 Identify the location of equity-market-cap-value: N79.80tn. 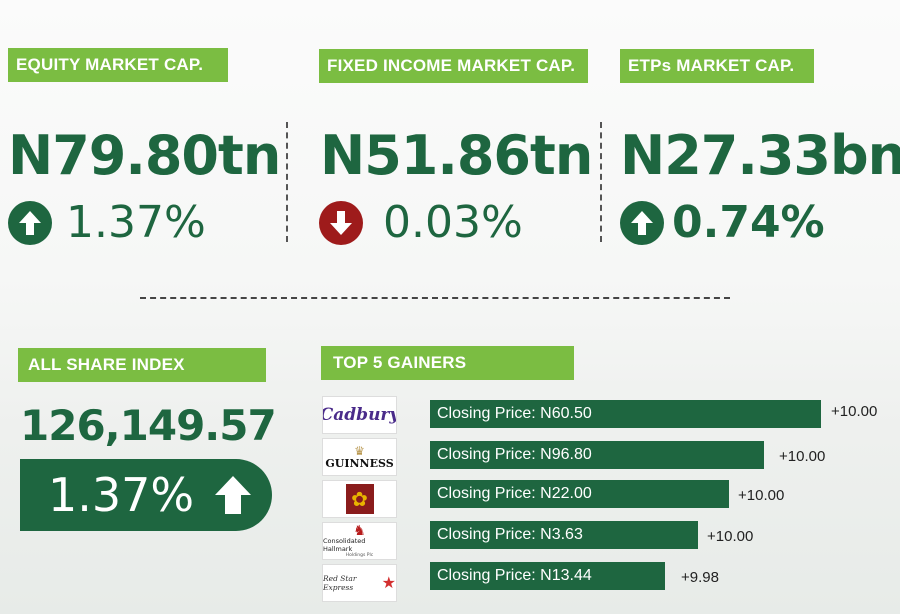
(144, 155).